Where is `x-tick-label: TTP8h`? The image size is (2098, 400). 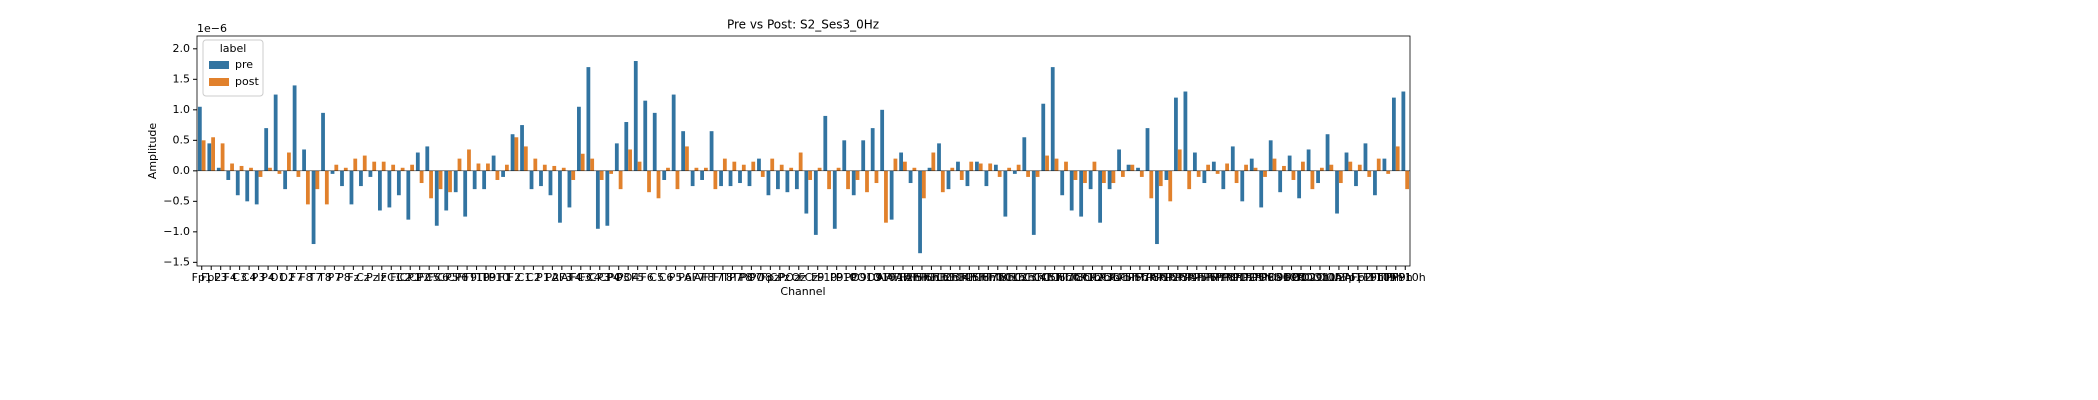 x-tick-label: TTP8h is located at coordinates (1148, 277).